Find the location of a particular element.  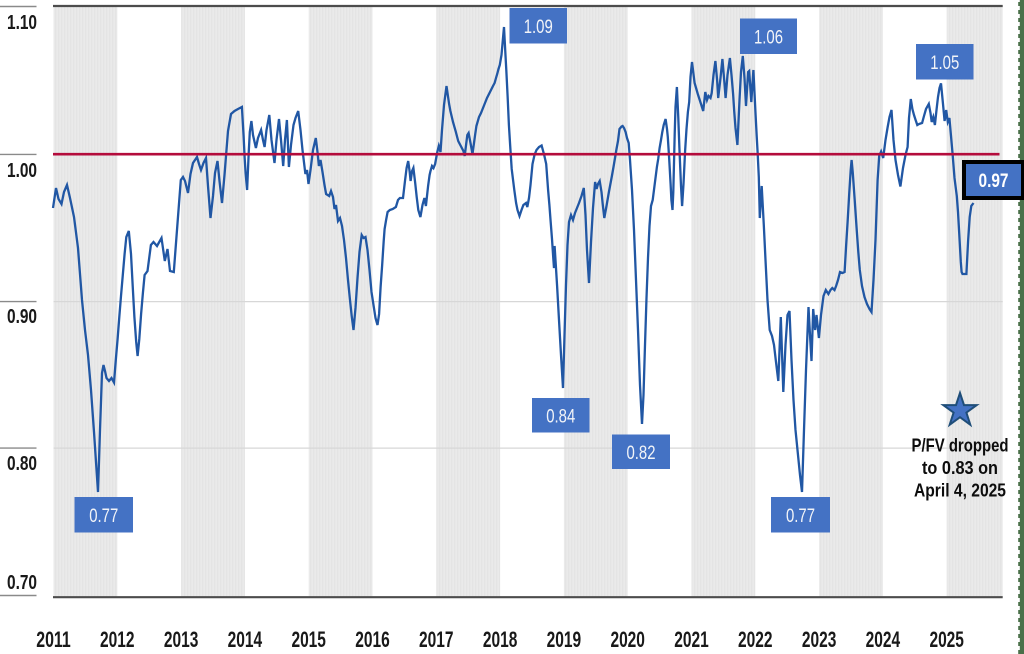

svg-text: 2024 is located at coordinates (883, 639).